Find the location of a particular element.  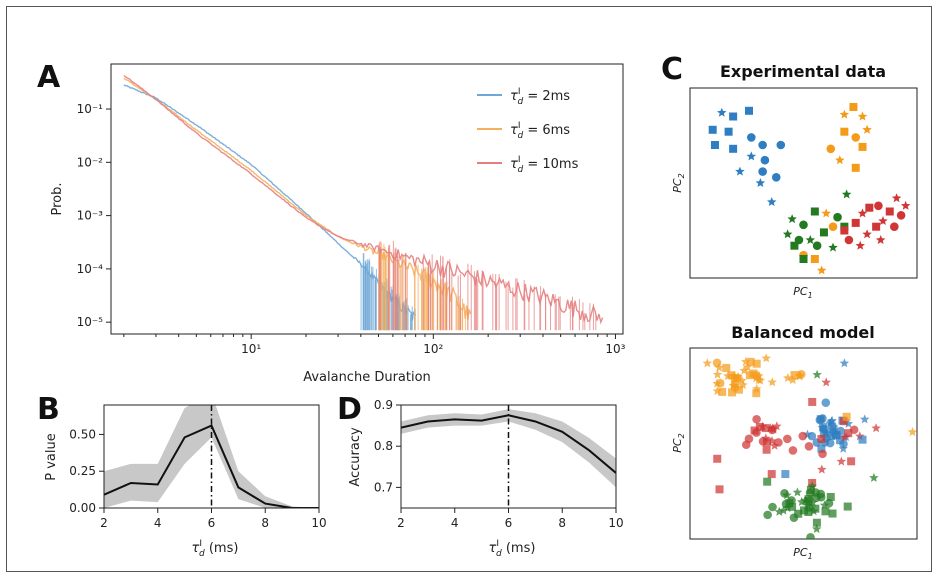

b-ci-band is located at coordinates (211, 456).